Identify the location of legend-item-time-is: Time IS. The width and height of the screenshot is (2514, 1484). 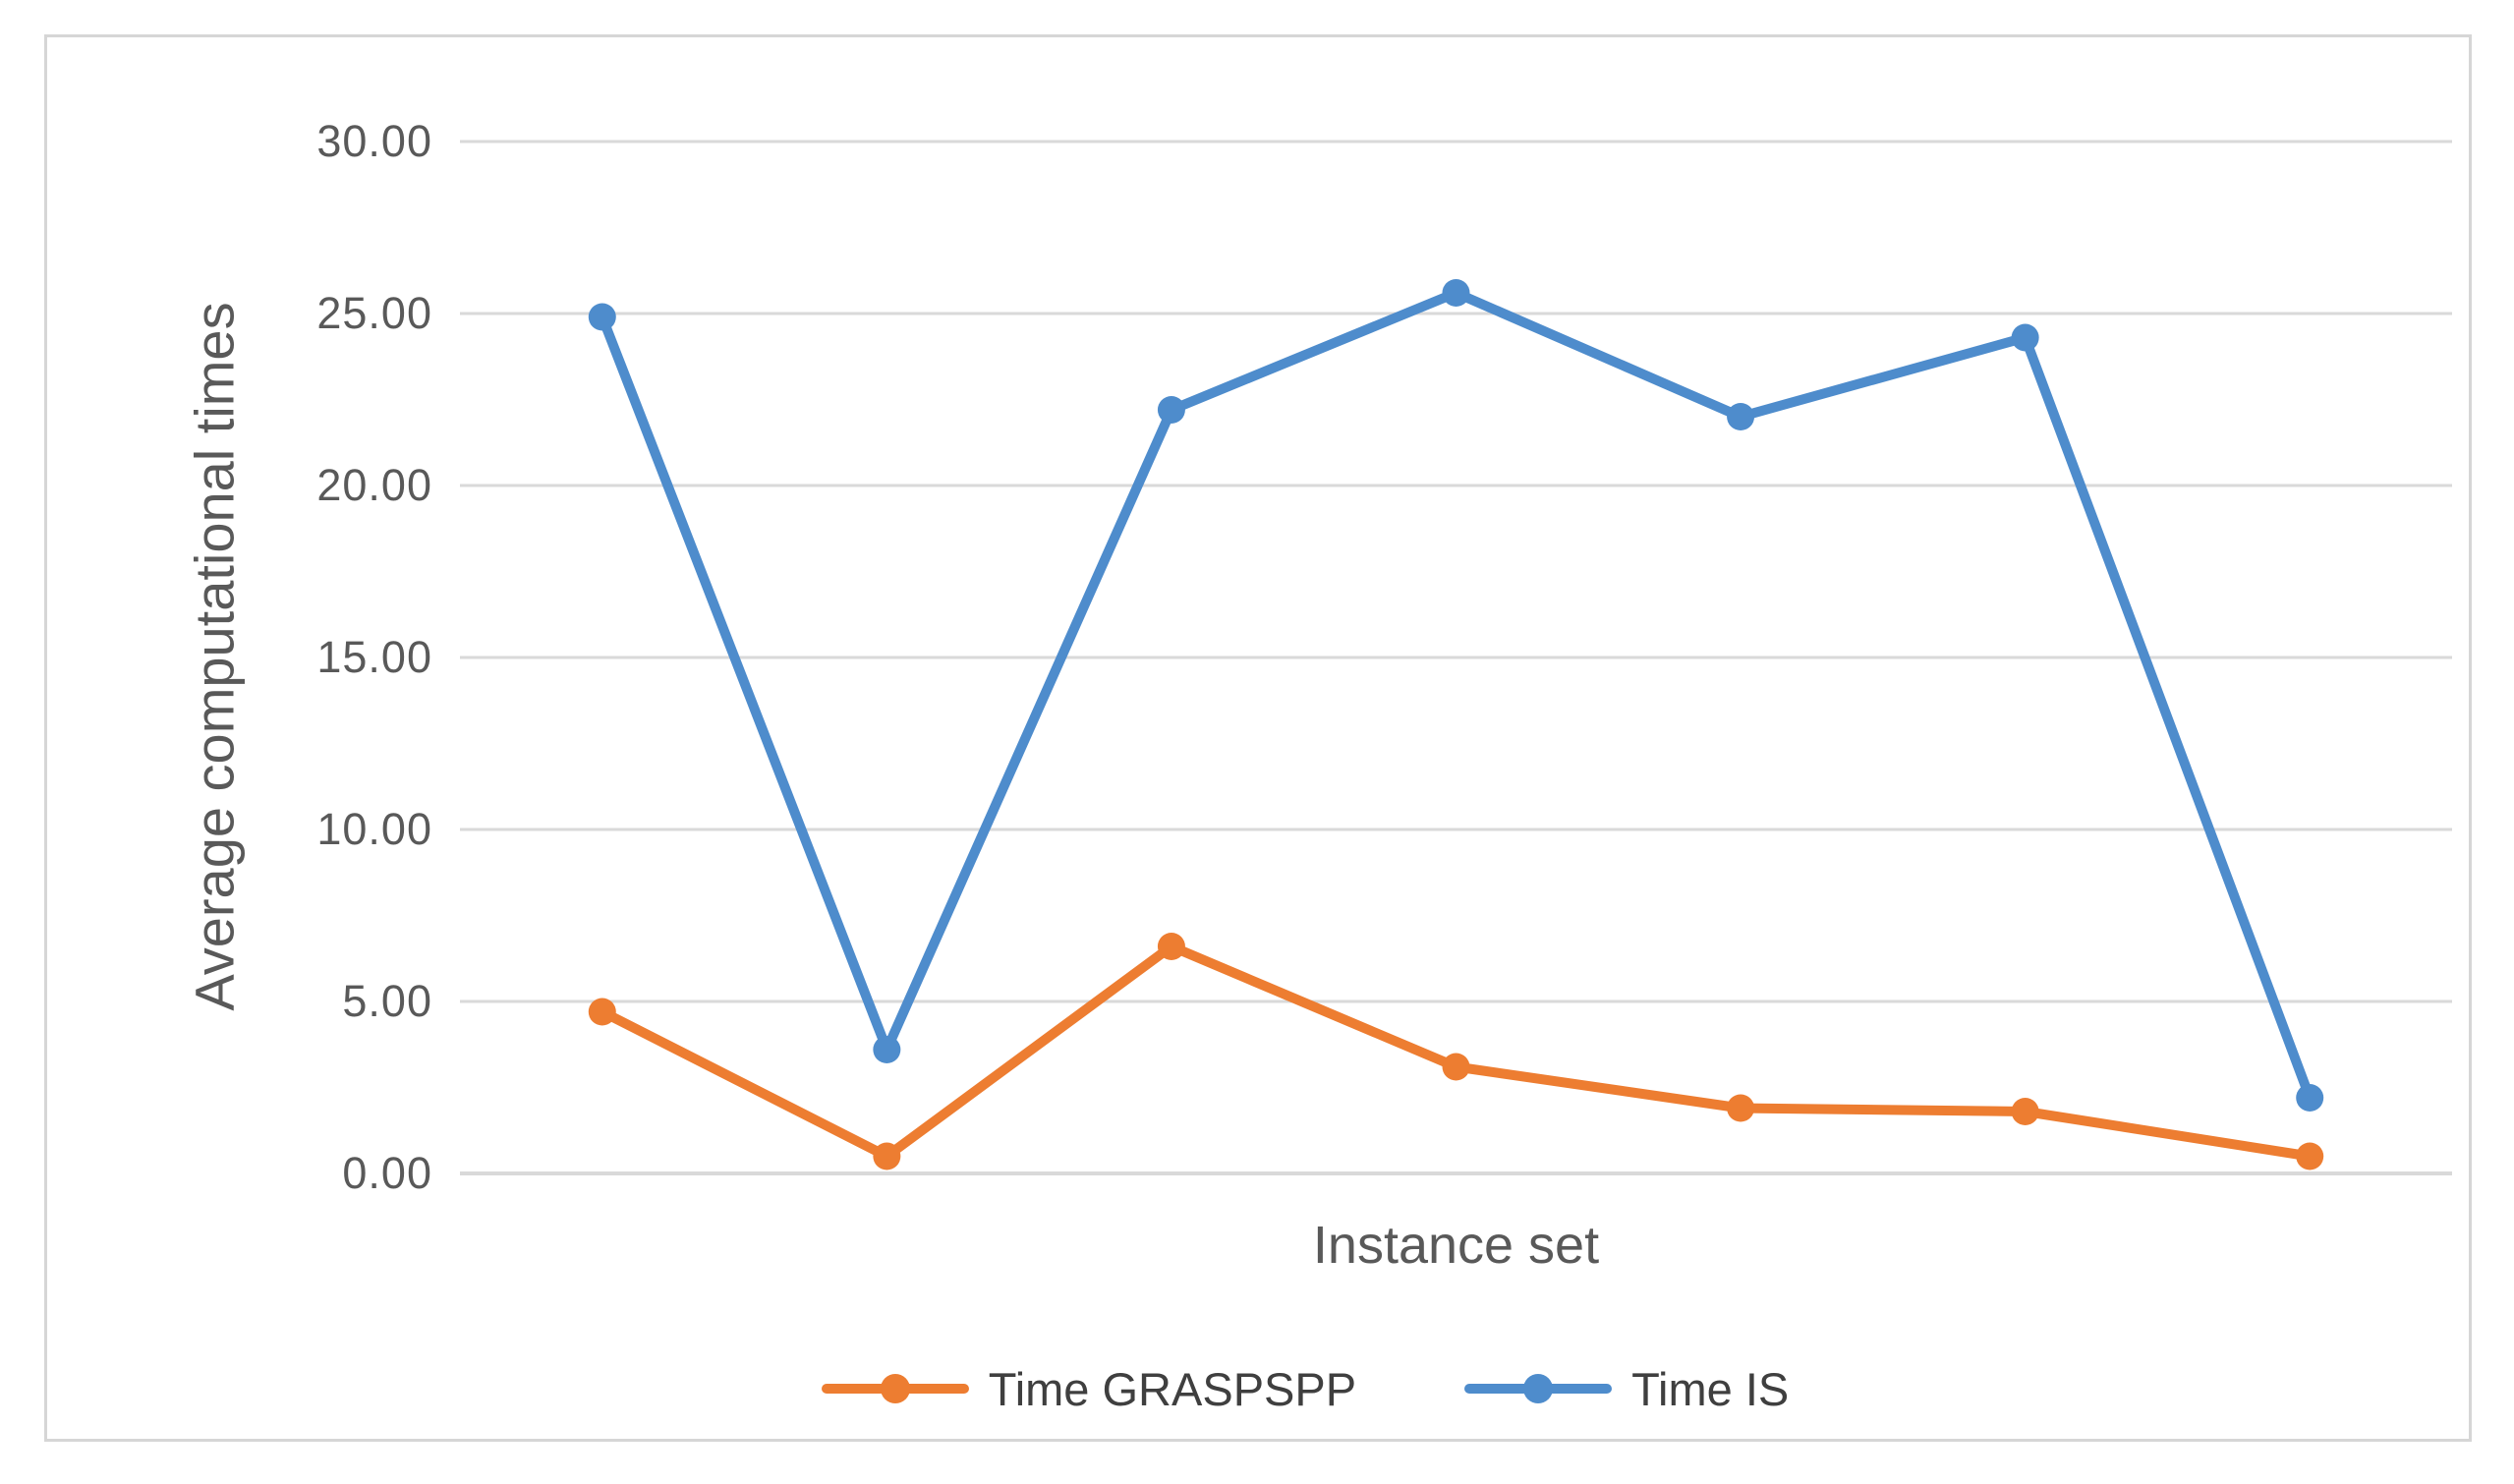
(1626, 1389).